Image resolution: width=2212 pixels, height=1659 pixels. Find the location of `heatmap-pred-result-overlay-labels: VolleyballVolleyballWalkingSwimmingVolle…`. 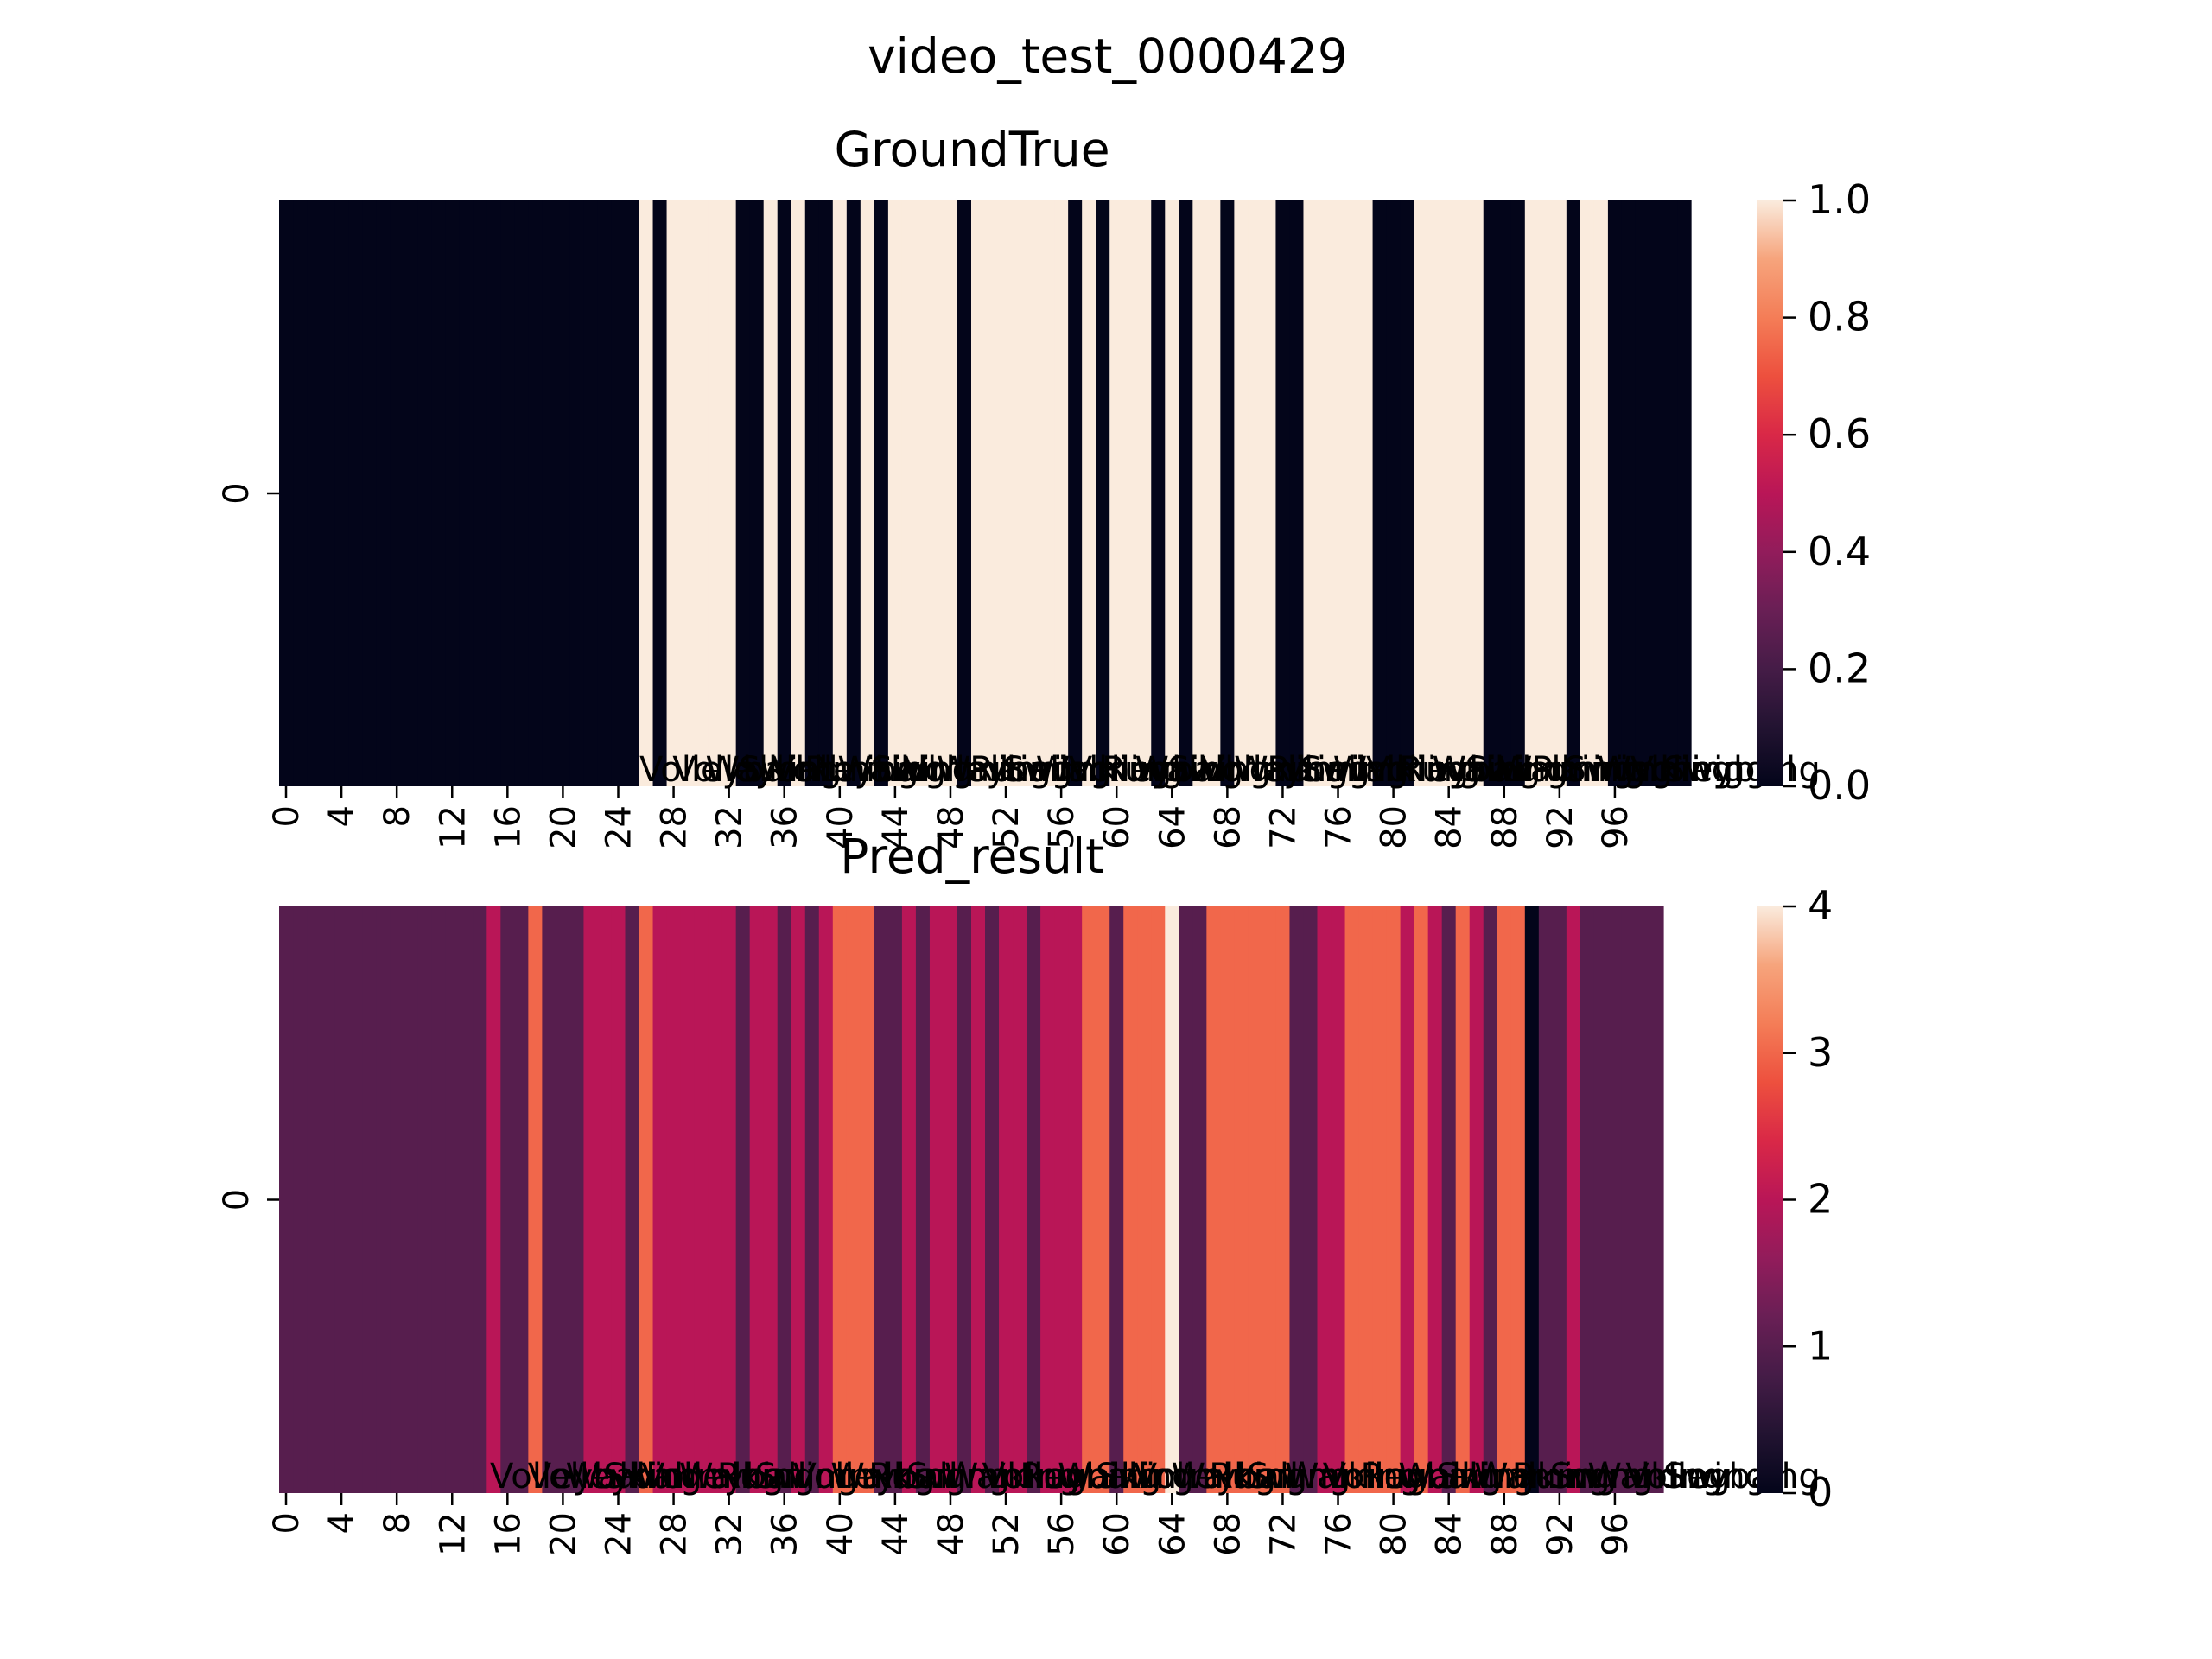

heatmap-pred-result-overlay-labels: VolleyballVolleyballWalkingSwimmingVolle… is located at coordinates (1155, 1477).